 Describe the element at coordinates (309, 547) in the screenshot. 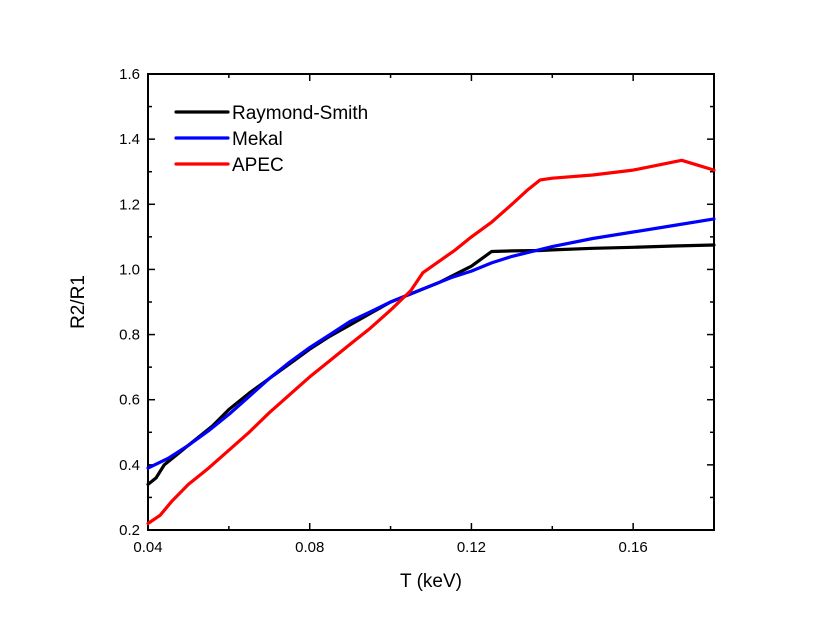

I see `x-tick-label: 0.08` at that location.